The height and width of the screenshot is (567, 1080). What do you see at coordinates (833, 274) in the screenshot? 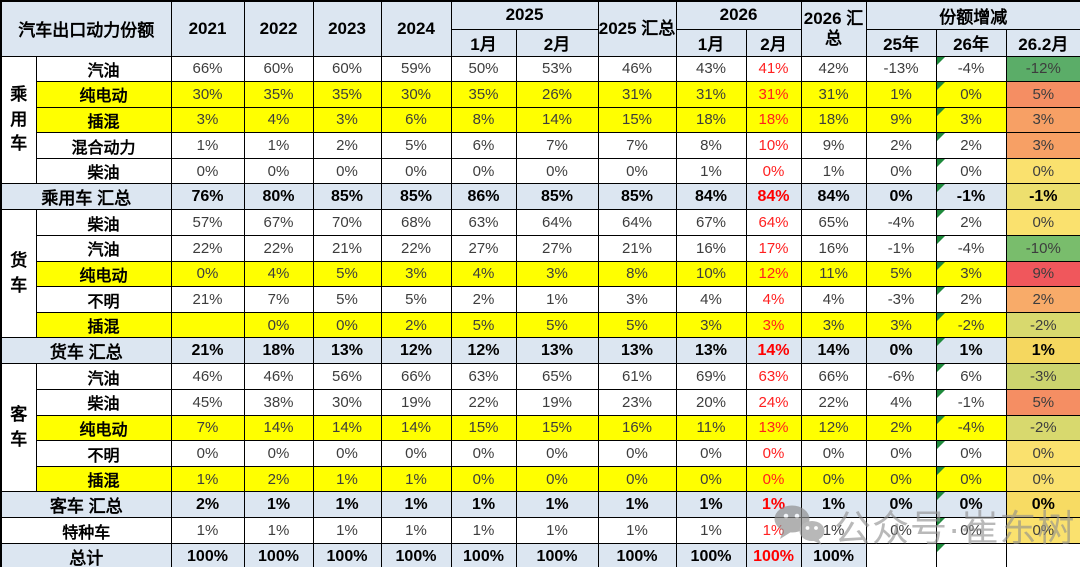
I see `value-cell: 11%` at bounding box center [833, 274].